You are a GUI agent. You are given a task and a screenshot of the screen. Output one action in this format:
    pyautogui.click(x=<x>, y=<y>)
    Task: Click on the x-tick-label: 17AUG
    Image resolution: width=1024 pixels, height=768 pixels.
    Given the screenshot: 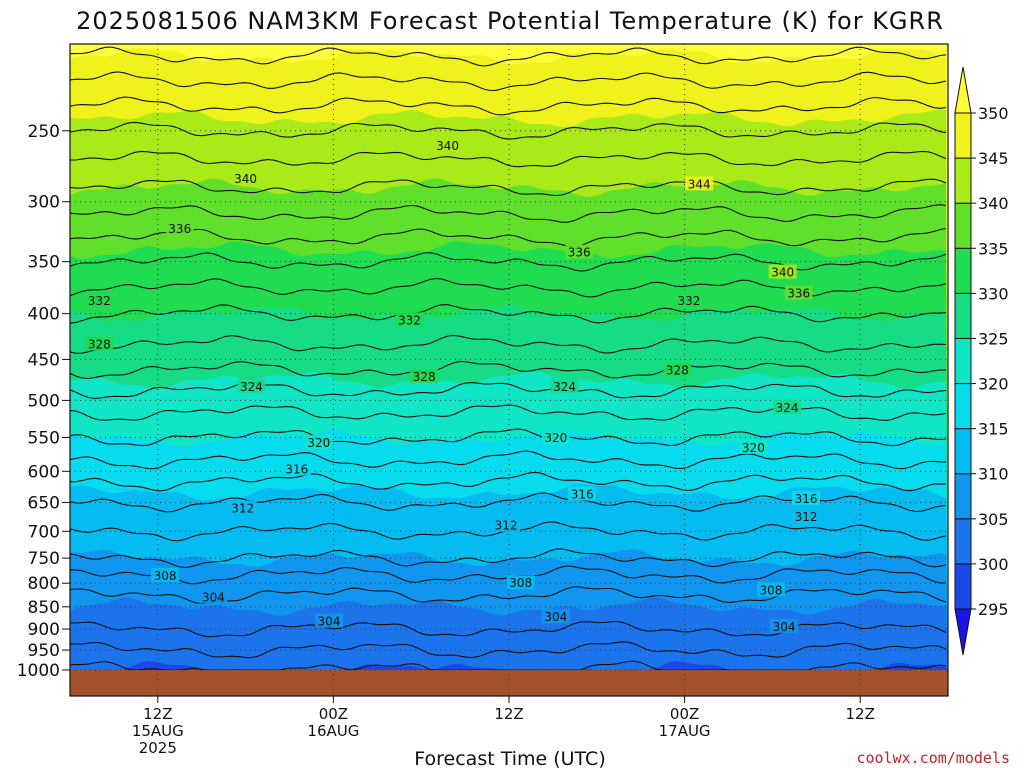 What is the action you would take?
    pyautogui.click(x=685, y=731)
    